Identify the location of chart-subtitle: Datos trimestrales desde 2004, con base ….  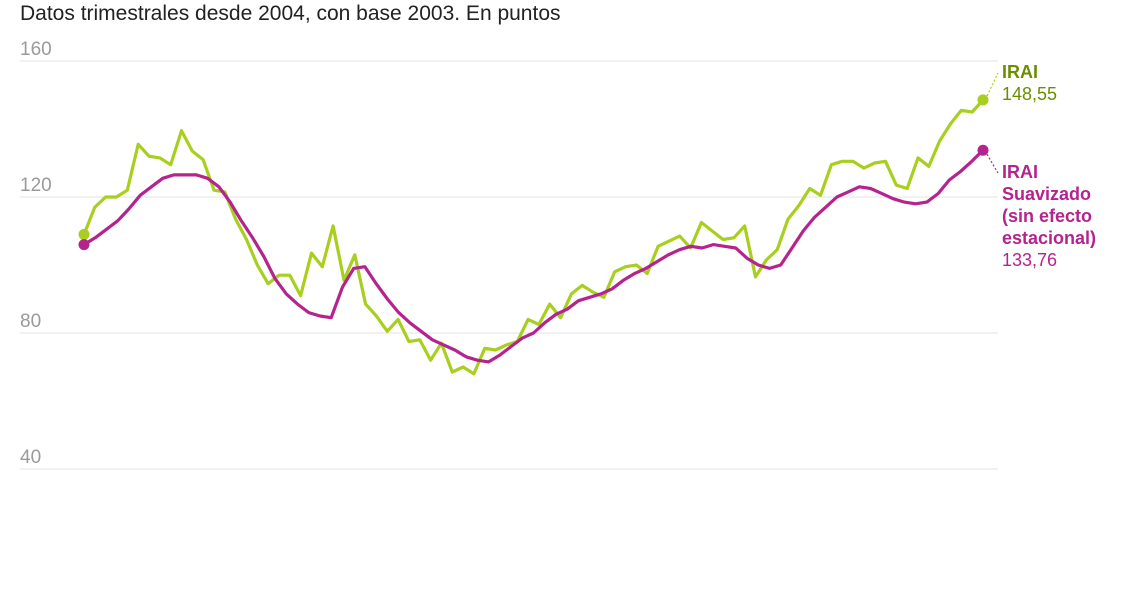
(290, 13).